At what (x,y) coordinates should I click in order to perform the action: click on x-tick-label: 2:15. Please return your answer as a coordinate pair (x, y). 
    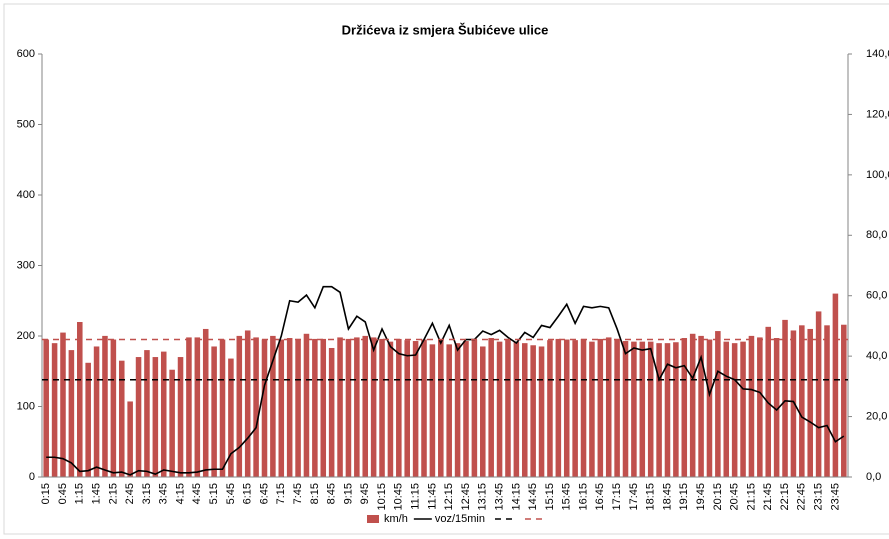
    Looking at the image, I should click on (113, 493).